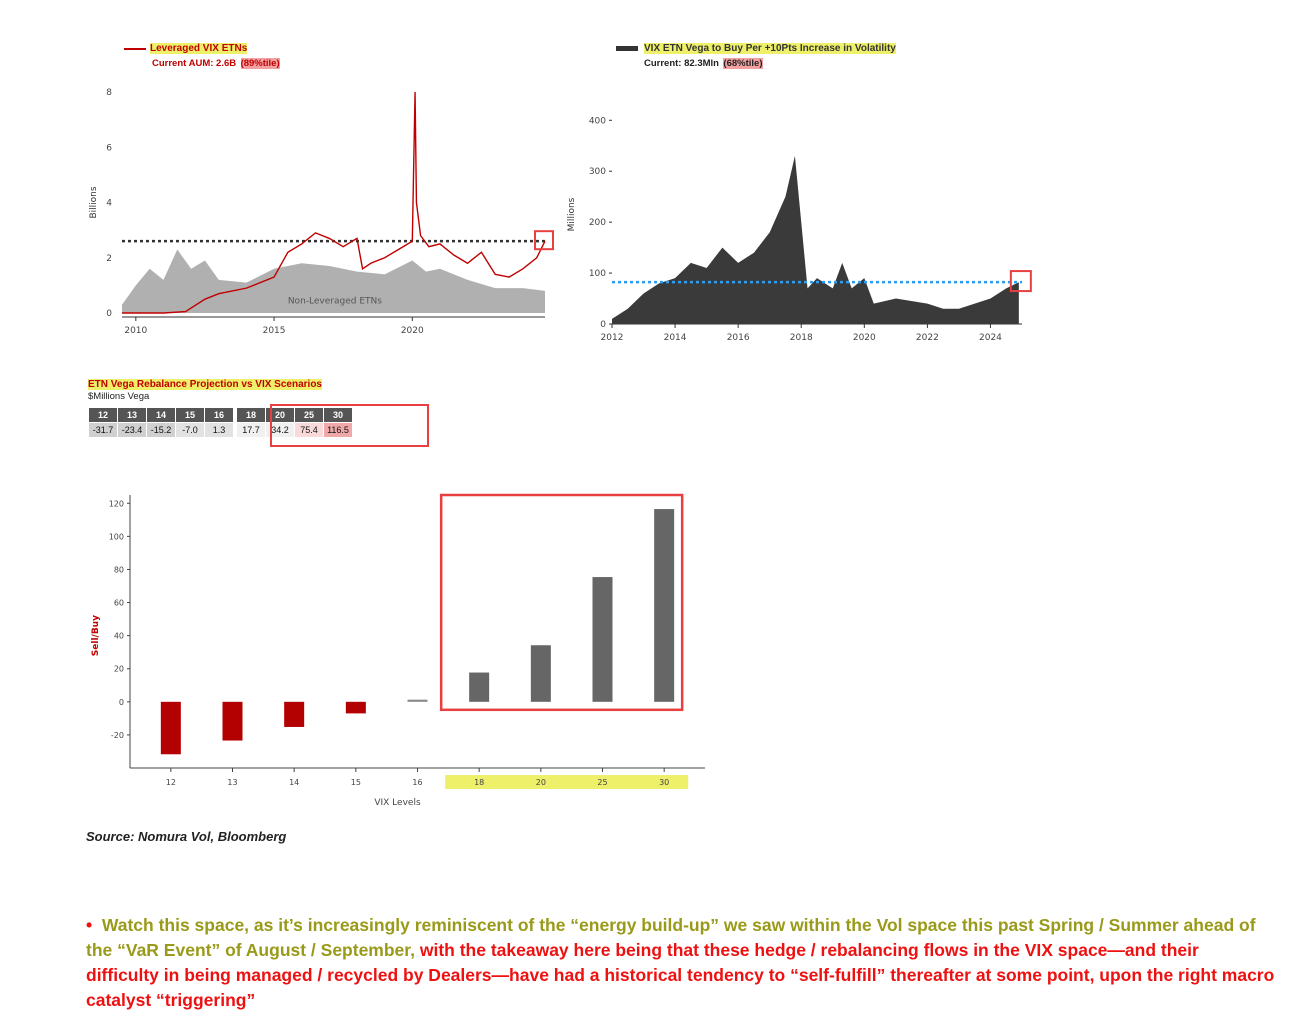  Describe the element at coordinates (294, 782) in the screenshot. I see `chart4-xtick: 14` at that location.